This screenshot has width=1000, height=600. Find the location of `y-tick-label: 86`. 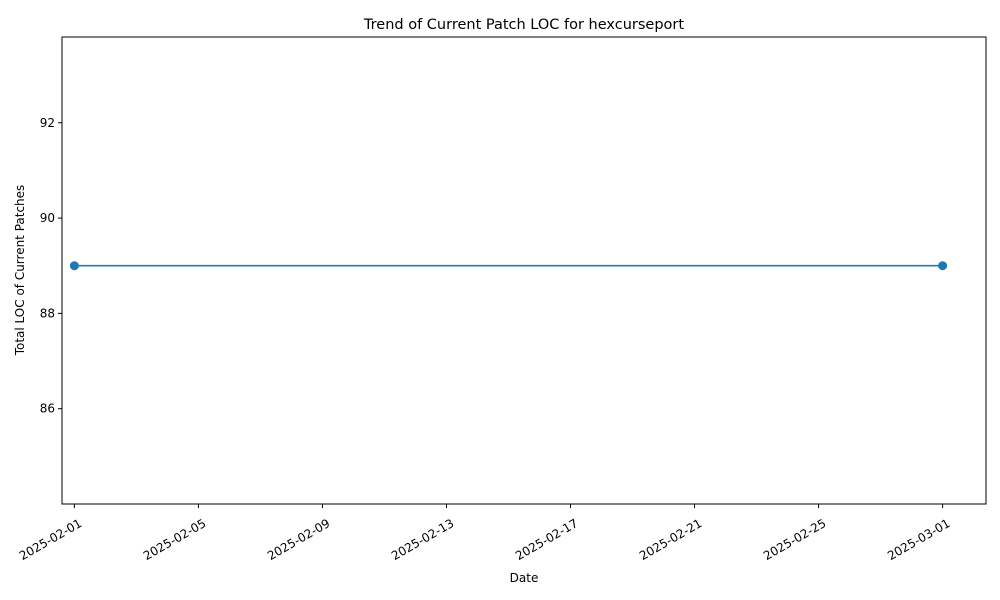

y-tick-label: 86 is located at coordinates (47, 409).